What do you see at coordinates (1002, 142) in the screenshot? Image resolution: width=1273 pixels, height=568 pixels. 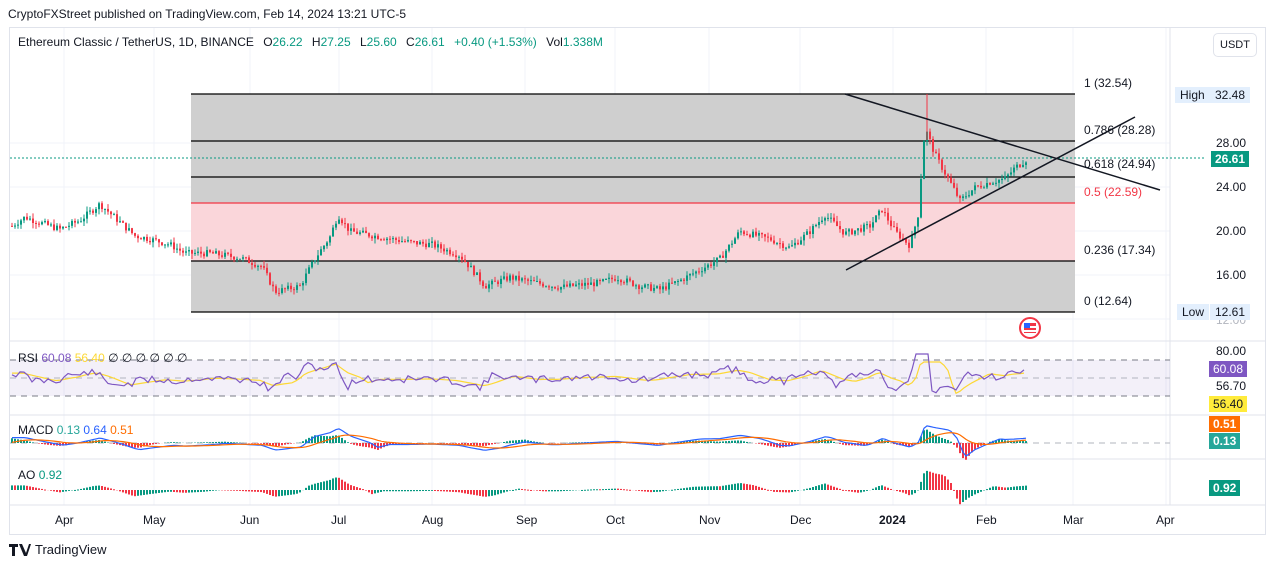 I see `descending-trendline` at bounding box center [1002, 142].